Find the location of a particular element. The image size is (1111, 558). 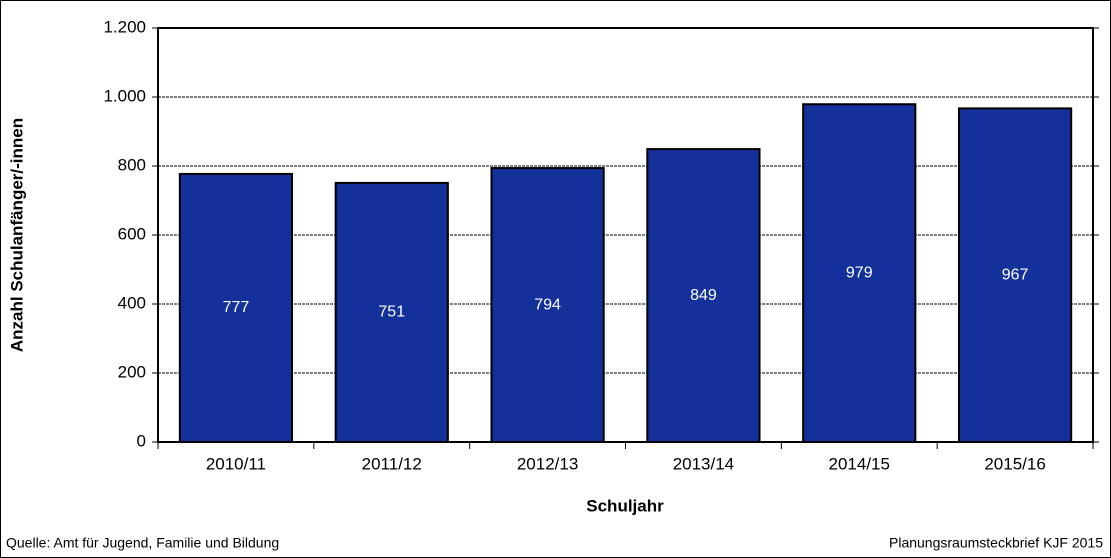

y-tick-label: 400 is located at coordinates (132, 302).